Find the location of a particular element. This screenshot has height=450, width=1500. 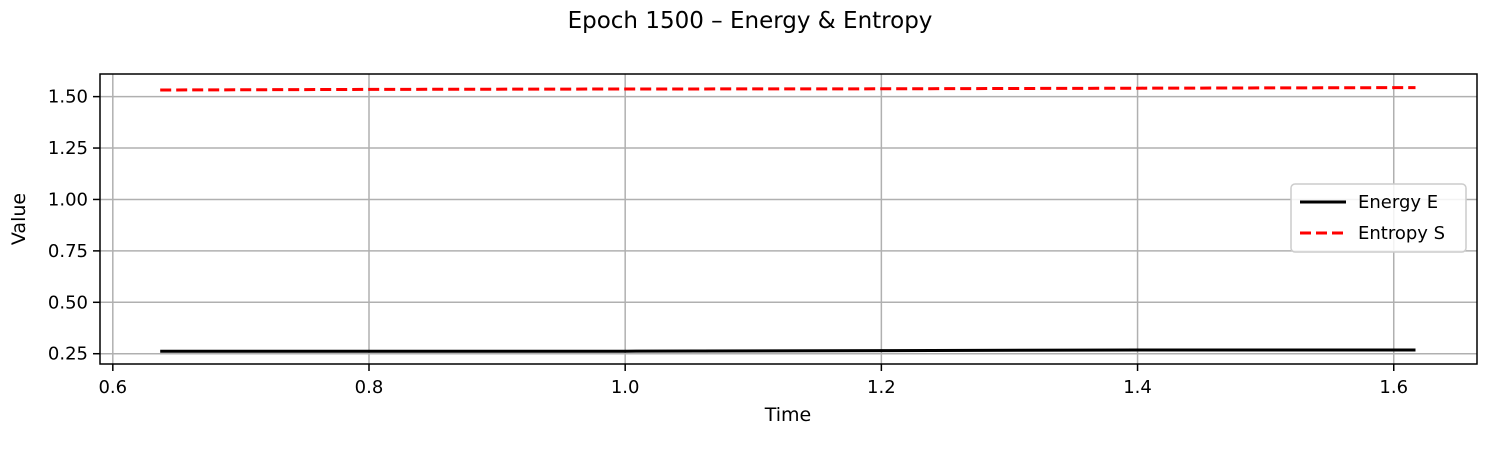

y-tick-label: 0.75 is located at coordinates (68, 251).